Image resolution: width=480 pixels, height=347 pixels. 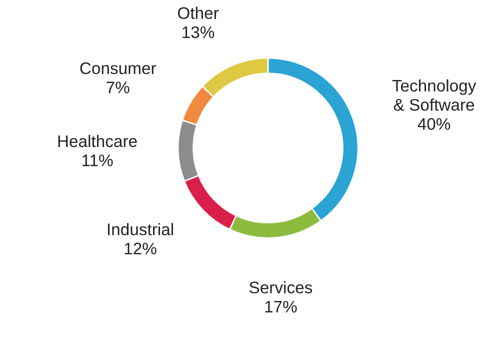 I want to click on data-label: 40%, so click(x=434, y=124).